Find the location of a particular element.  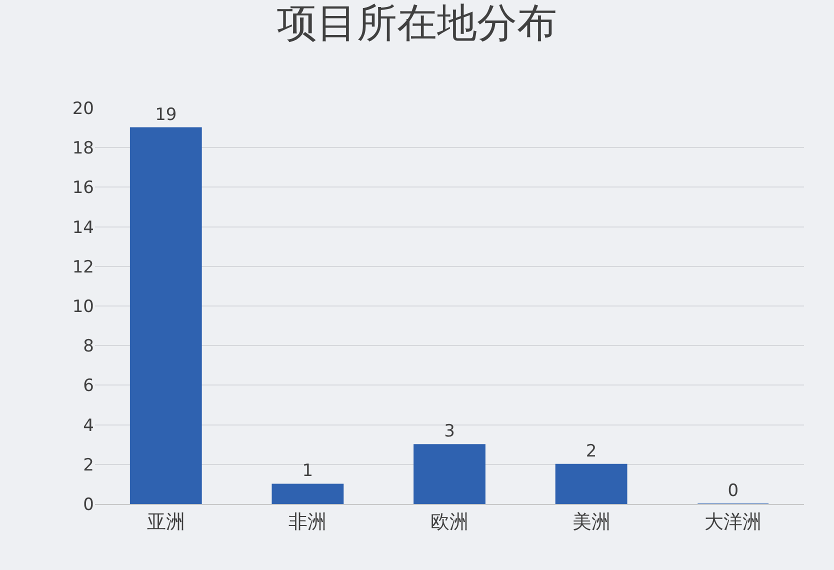

y-tick-label: 14 is located at coordinates (83, 228).